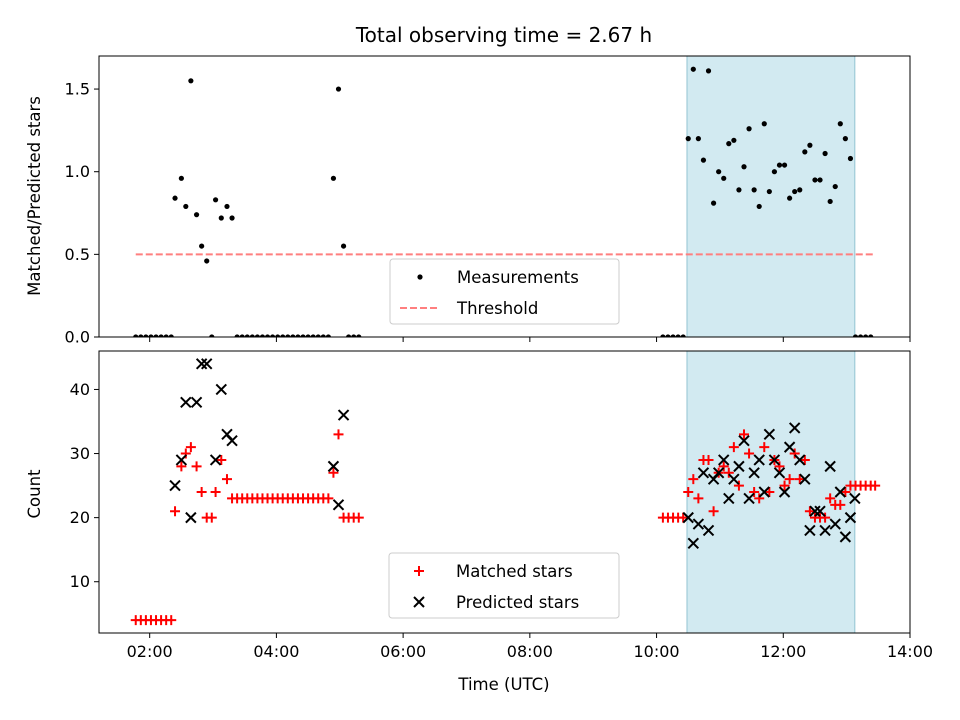 This screenshot has height=720, width=960. Describe the element at coordinates (77, 171) in the screenshot. I see `y-tick-label: 1.0` at that location.